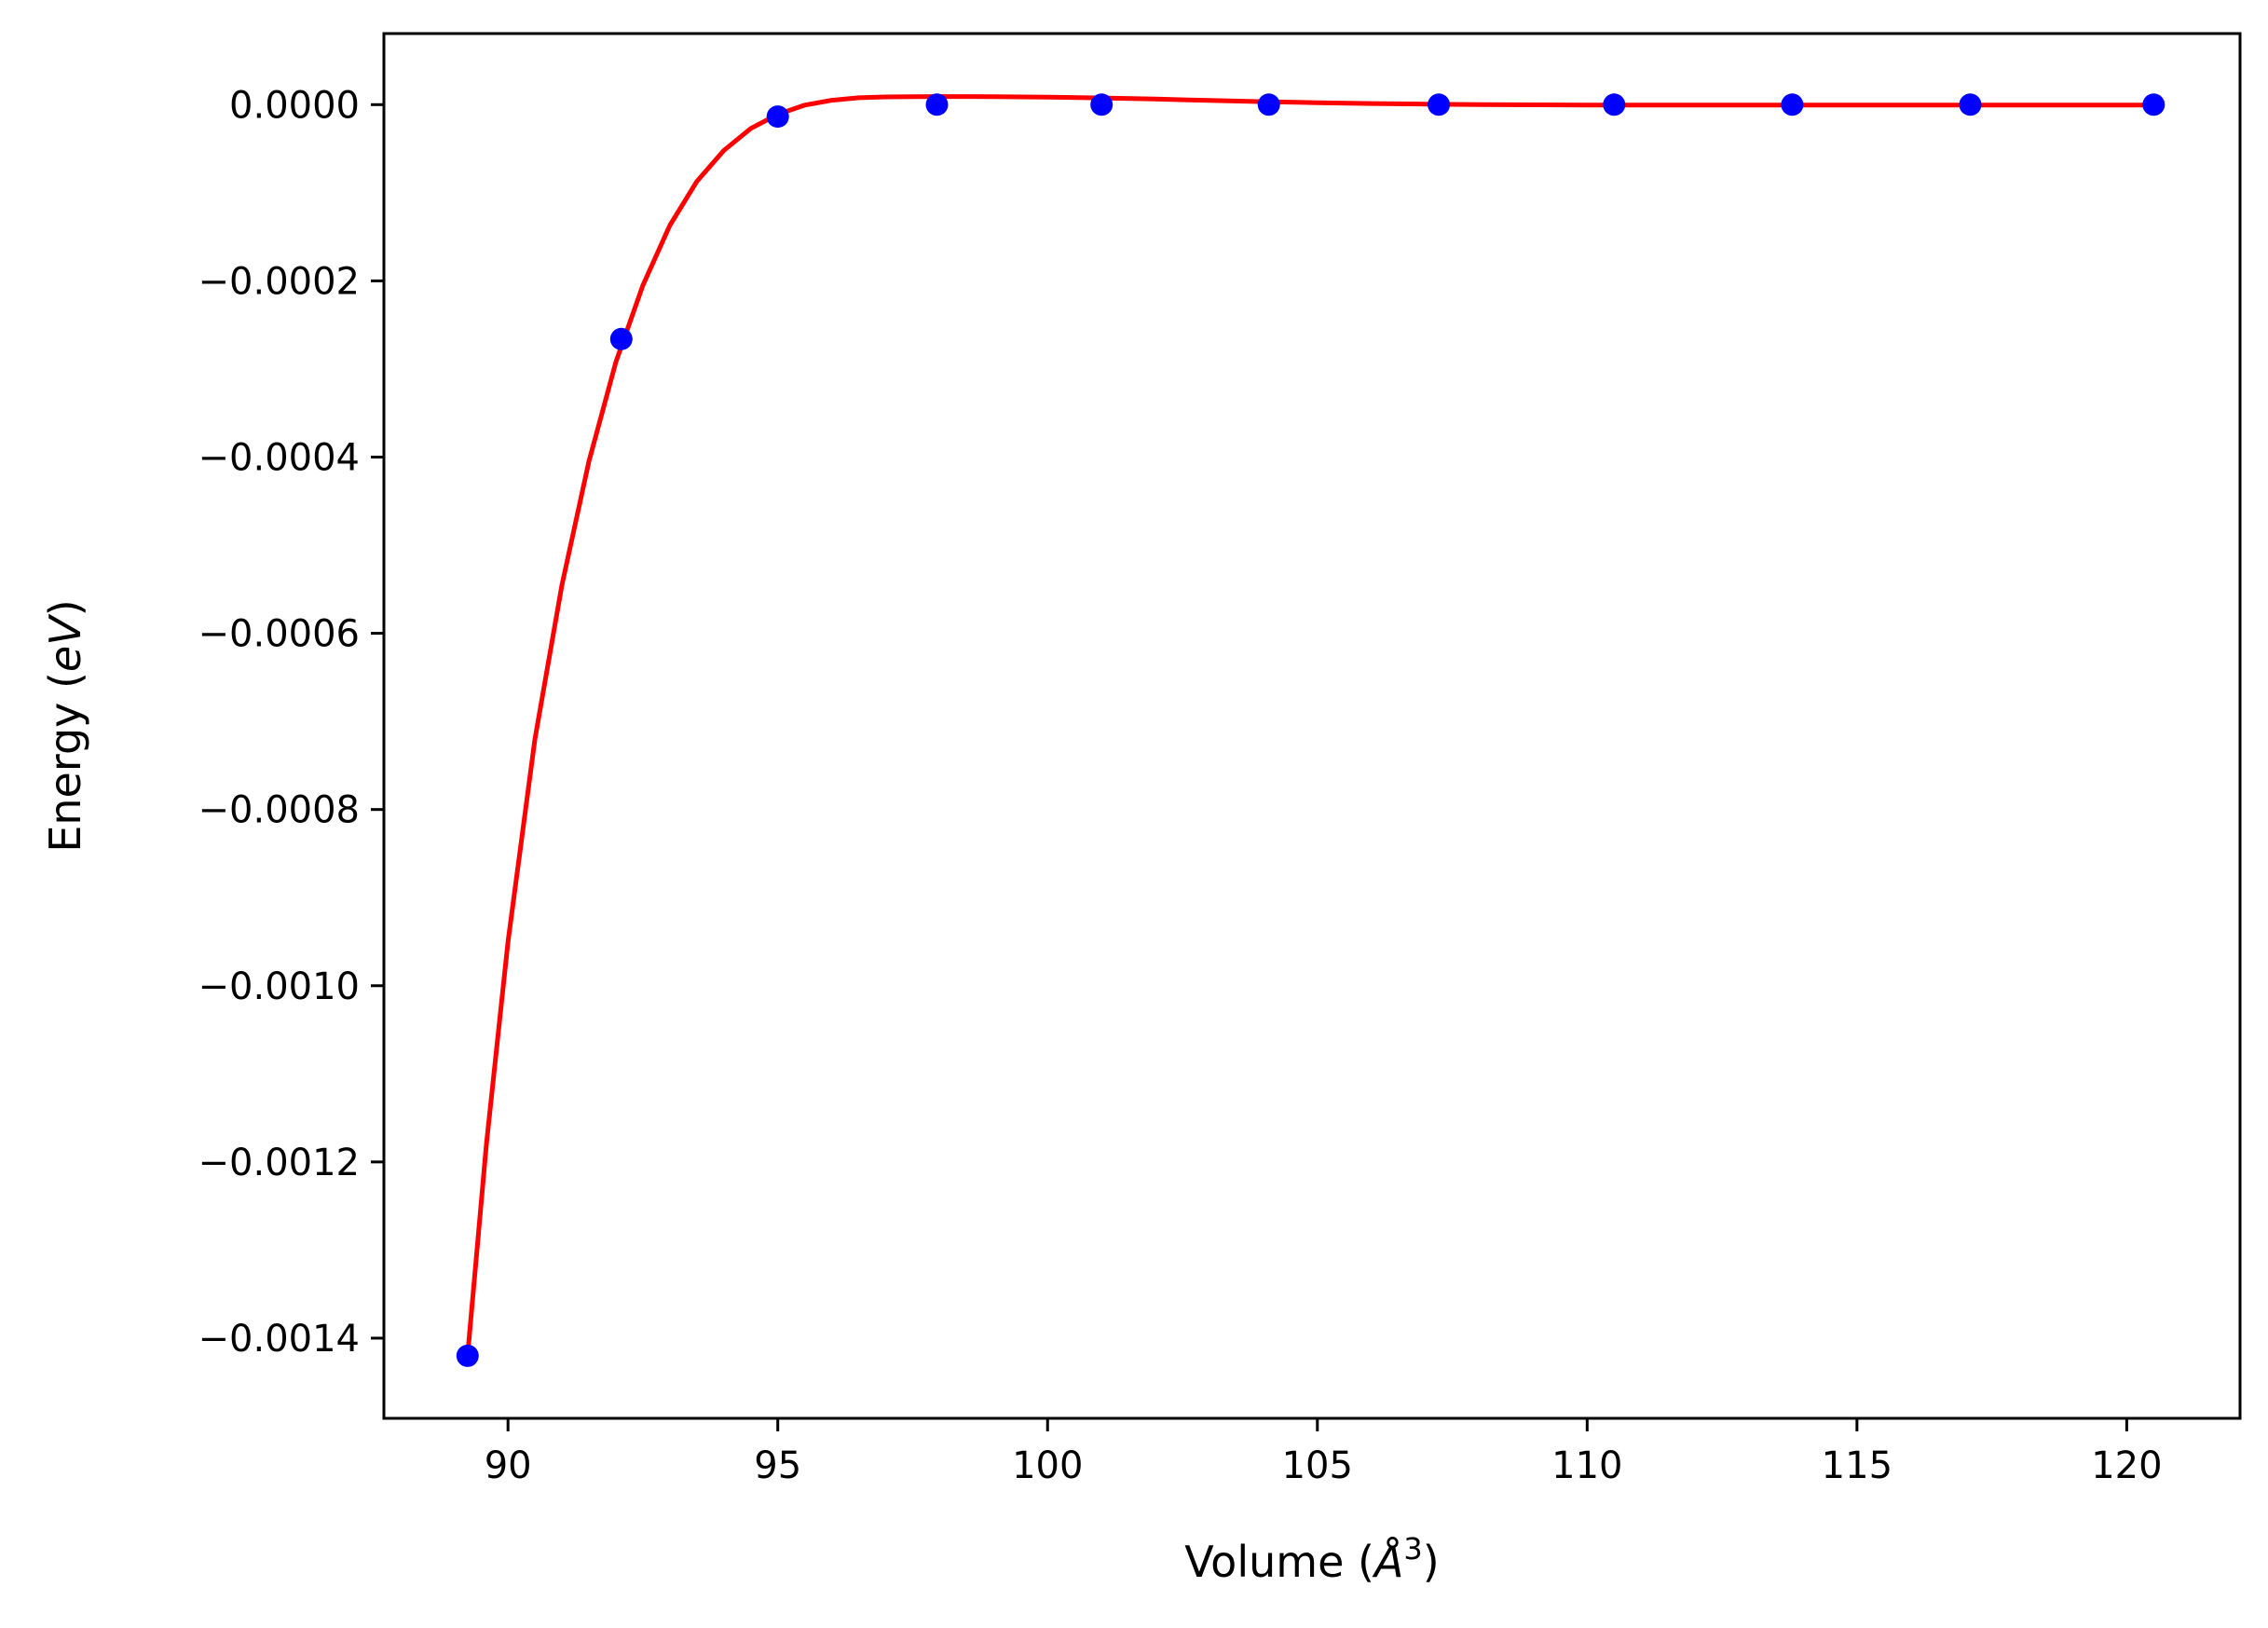 The height and width of the screenshot is (1628, 2268). What do you see at coordinates (1586, 1466) in the screenshot?
I see `x-tick-label: 110` at bounding box center [1586, 1466].